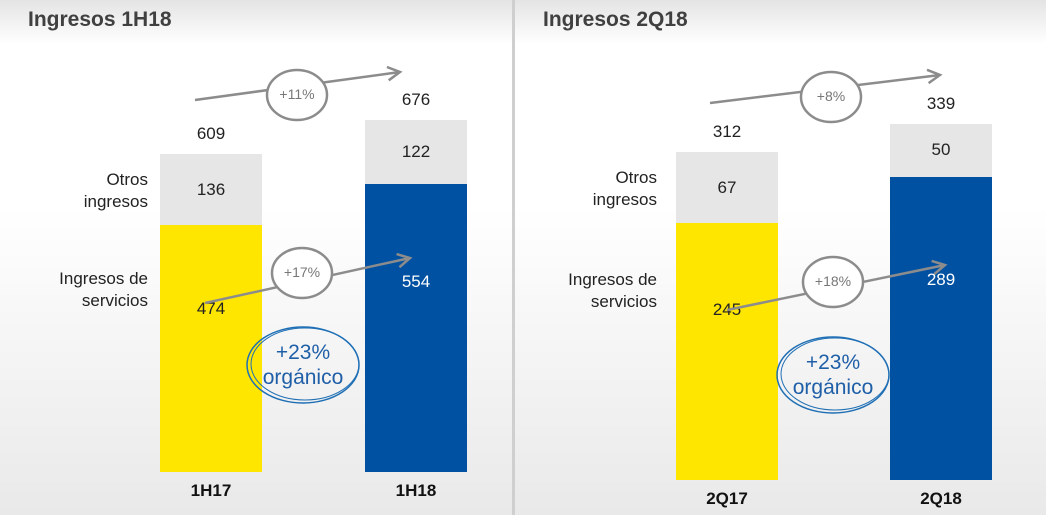 This screenshot has width=1046, height=515. What do you see at coordinates (727, 132) in the screenshot?
I see `total-label: 312` at bounding box center [727, 132].